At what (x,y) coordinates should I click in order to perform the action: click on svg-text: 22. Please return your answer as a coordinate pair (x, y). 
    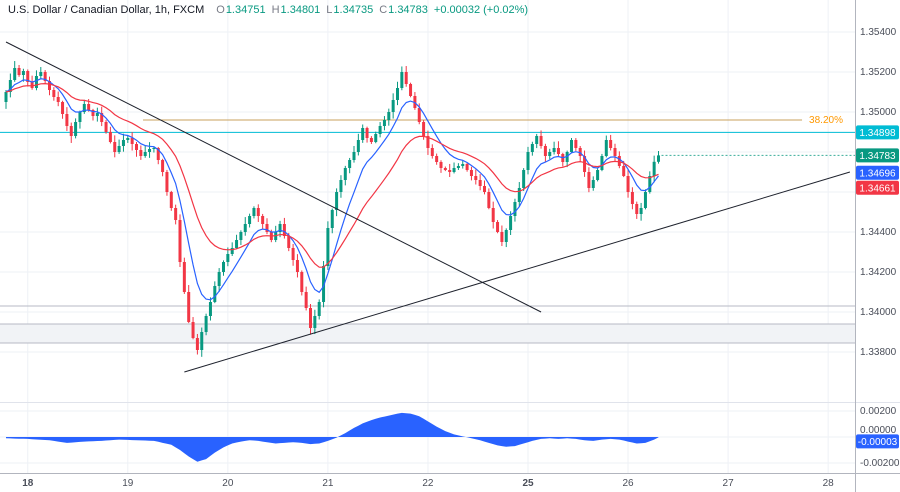
    Looking at the image, I should click on (428, 483).